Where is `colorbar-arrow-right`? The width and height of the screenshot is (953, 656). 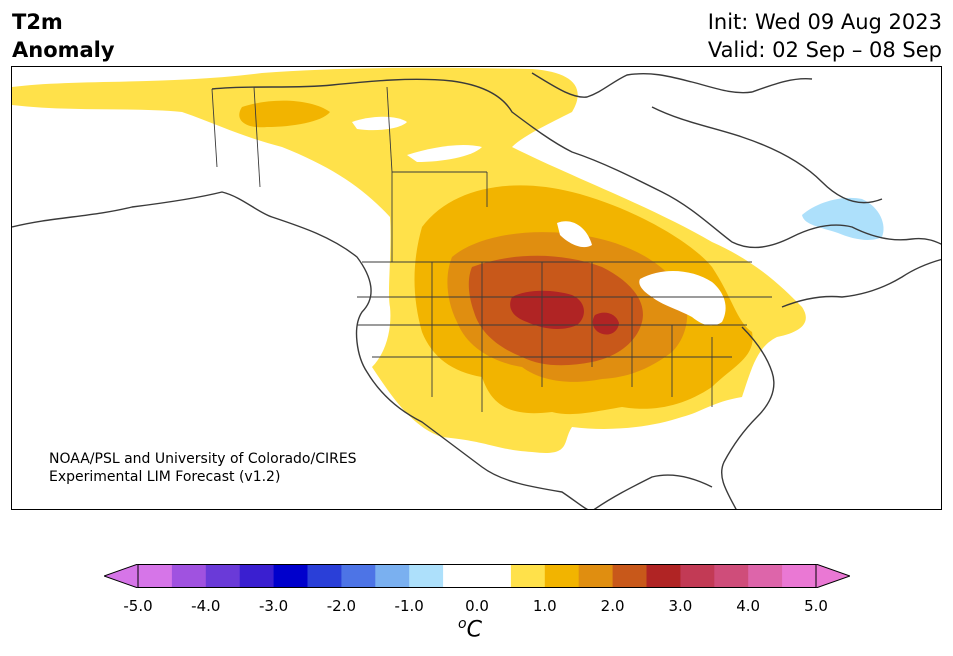 colorbar-arrow-right is located at coordinates (832, 576).